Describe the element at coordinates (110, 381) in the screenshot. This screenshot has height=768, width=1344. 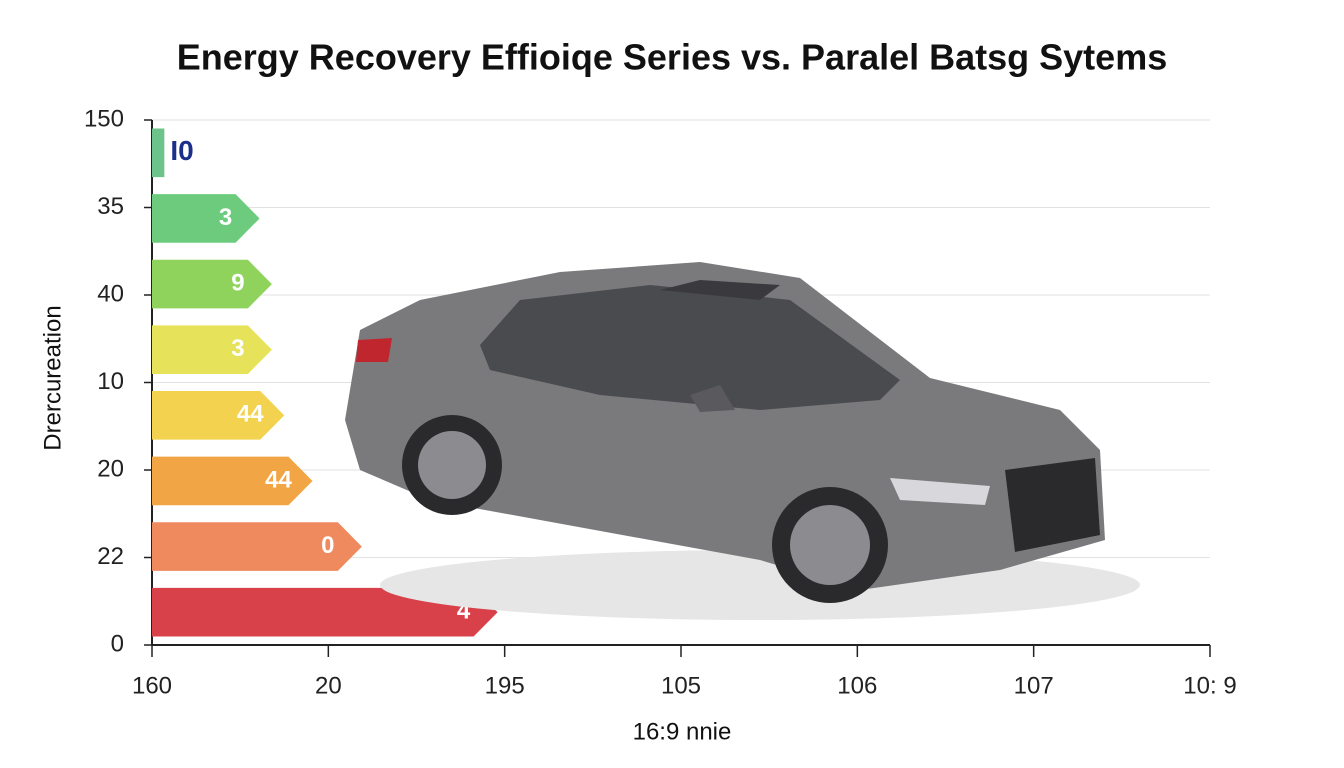
I see `y-tick-label: 10` at that location.